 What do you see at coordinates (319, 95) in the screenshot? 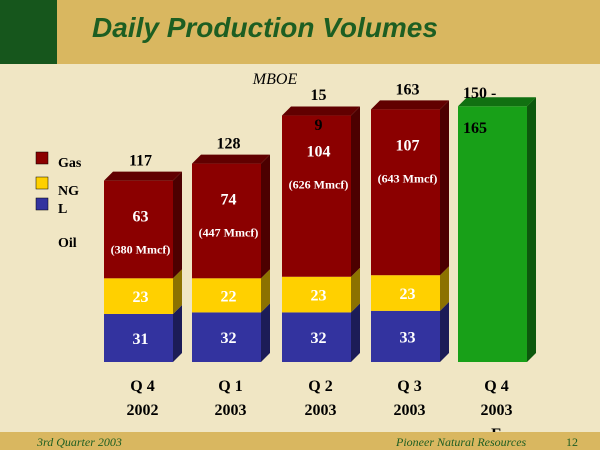
I see `total-label-2: 15` at bounding box center [319, 95].